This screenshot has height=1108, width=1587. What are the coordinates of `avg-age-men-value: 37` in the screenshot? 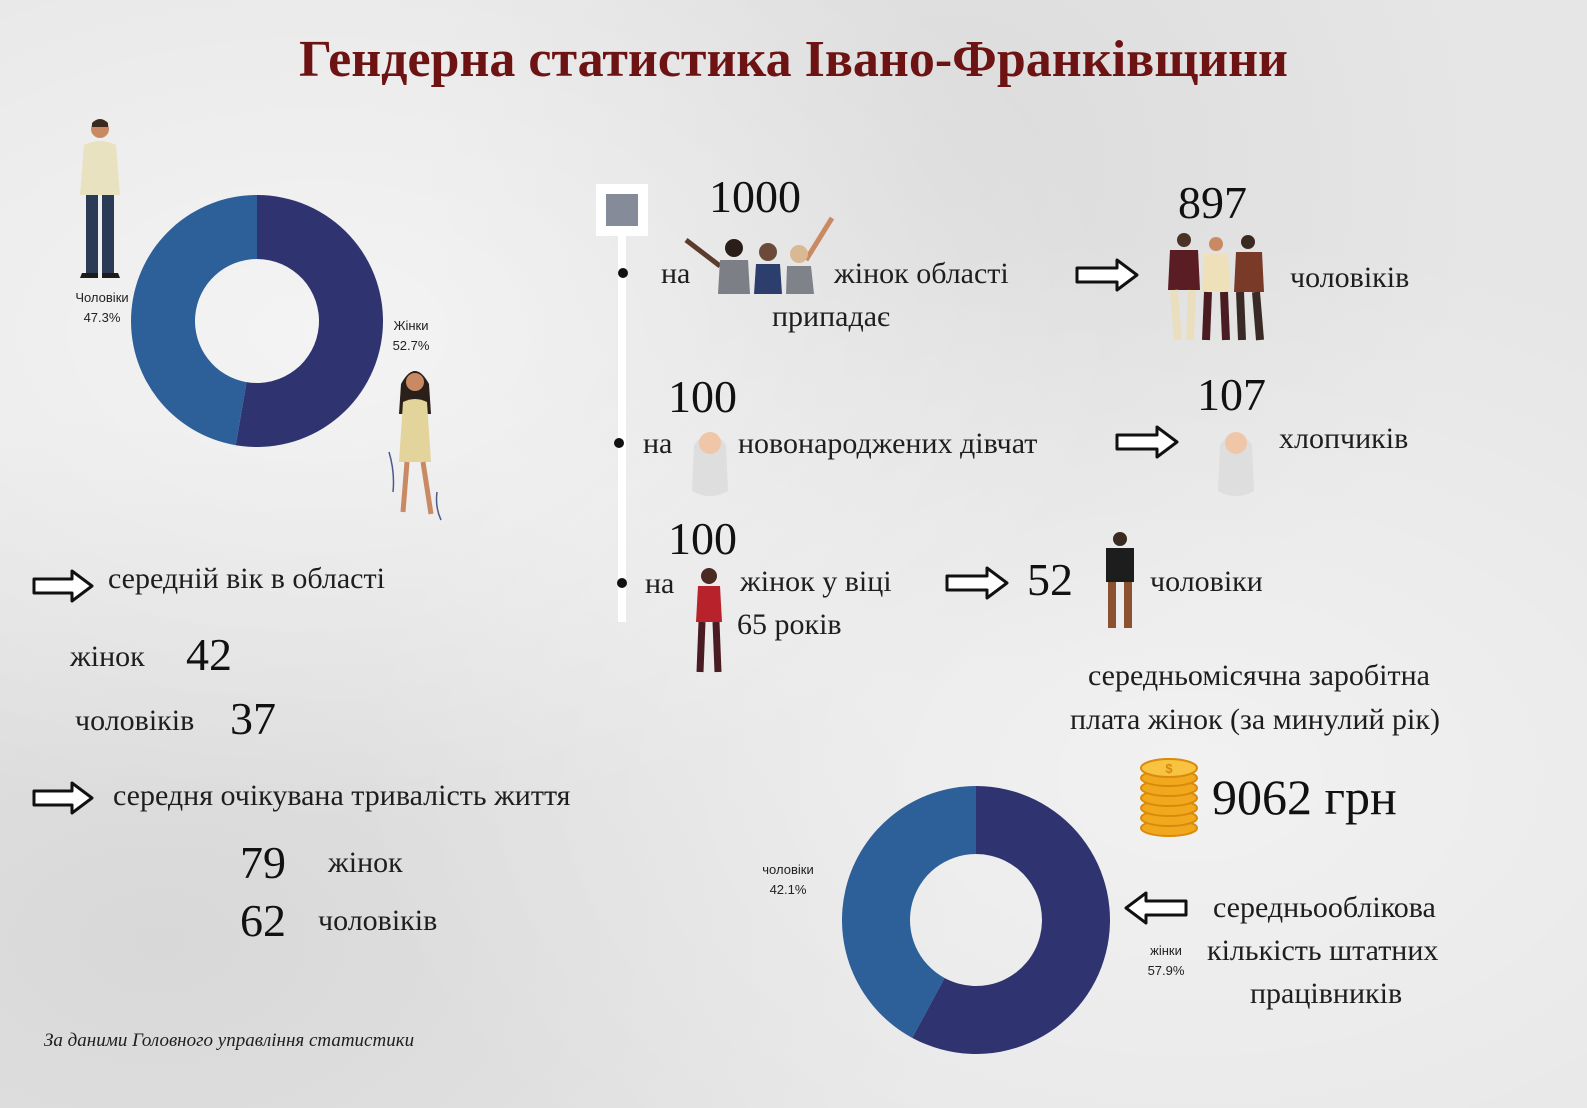 It's located at (253, 718).